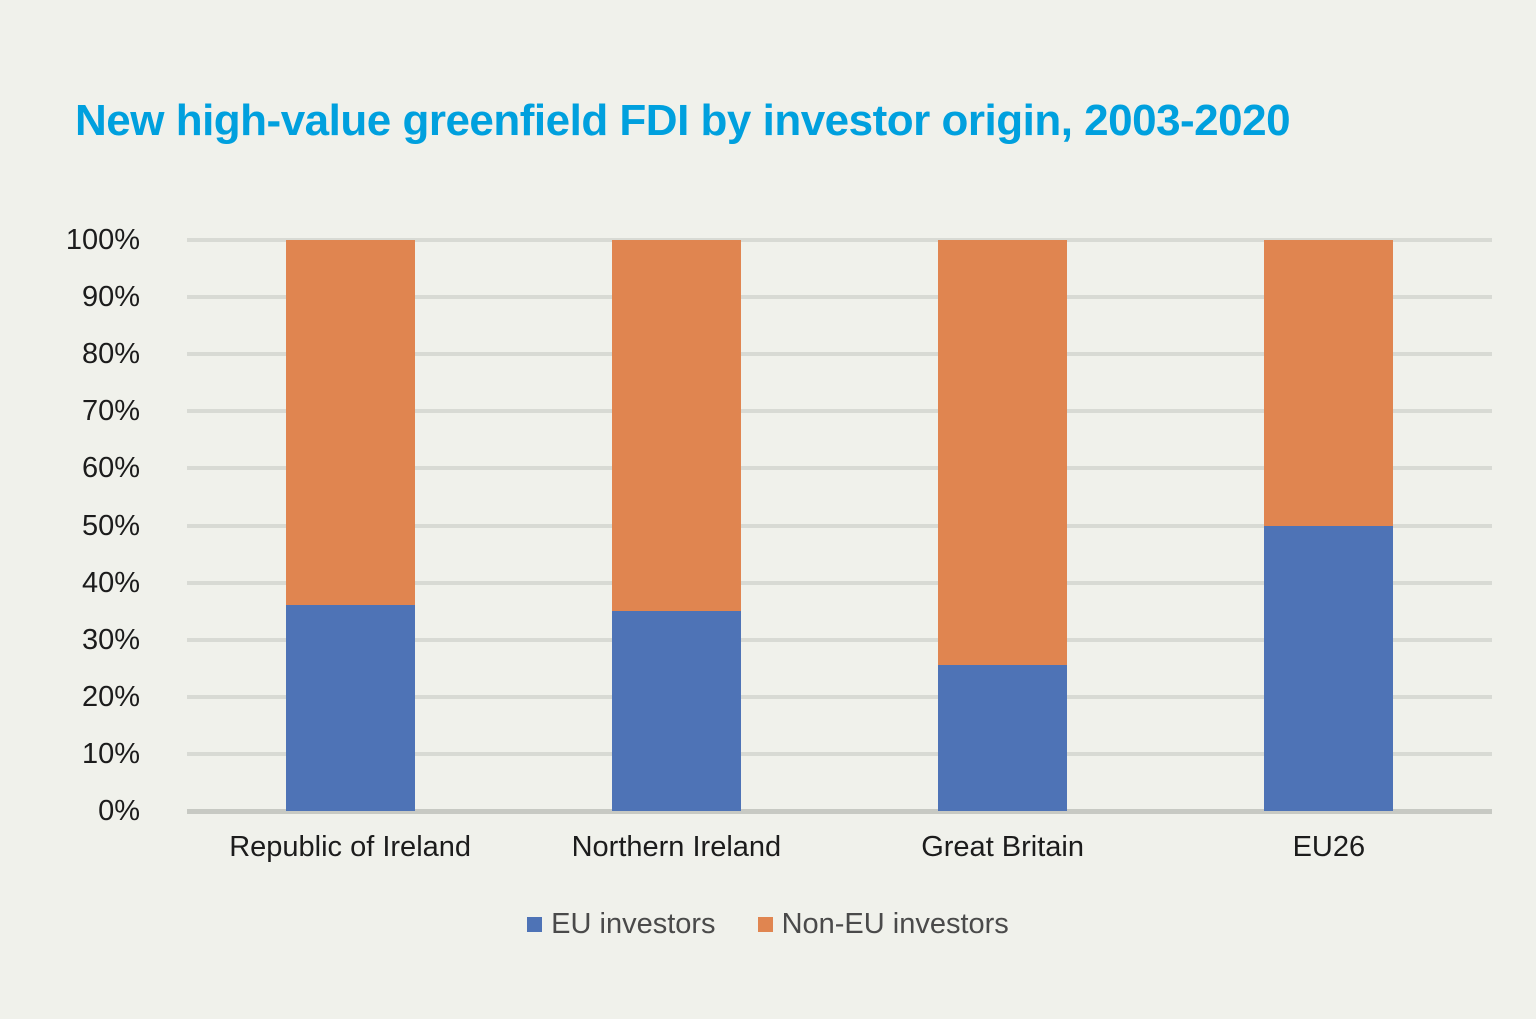  I want to click on bar-segment-republic-of-ireland-non-eu-investors, so click(350, 423).